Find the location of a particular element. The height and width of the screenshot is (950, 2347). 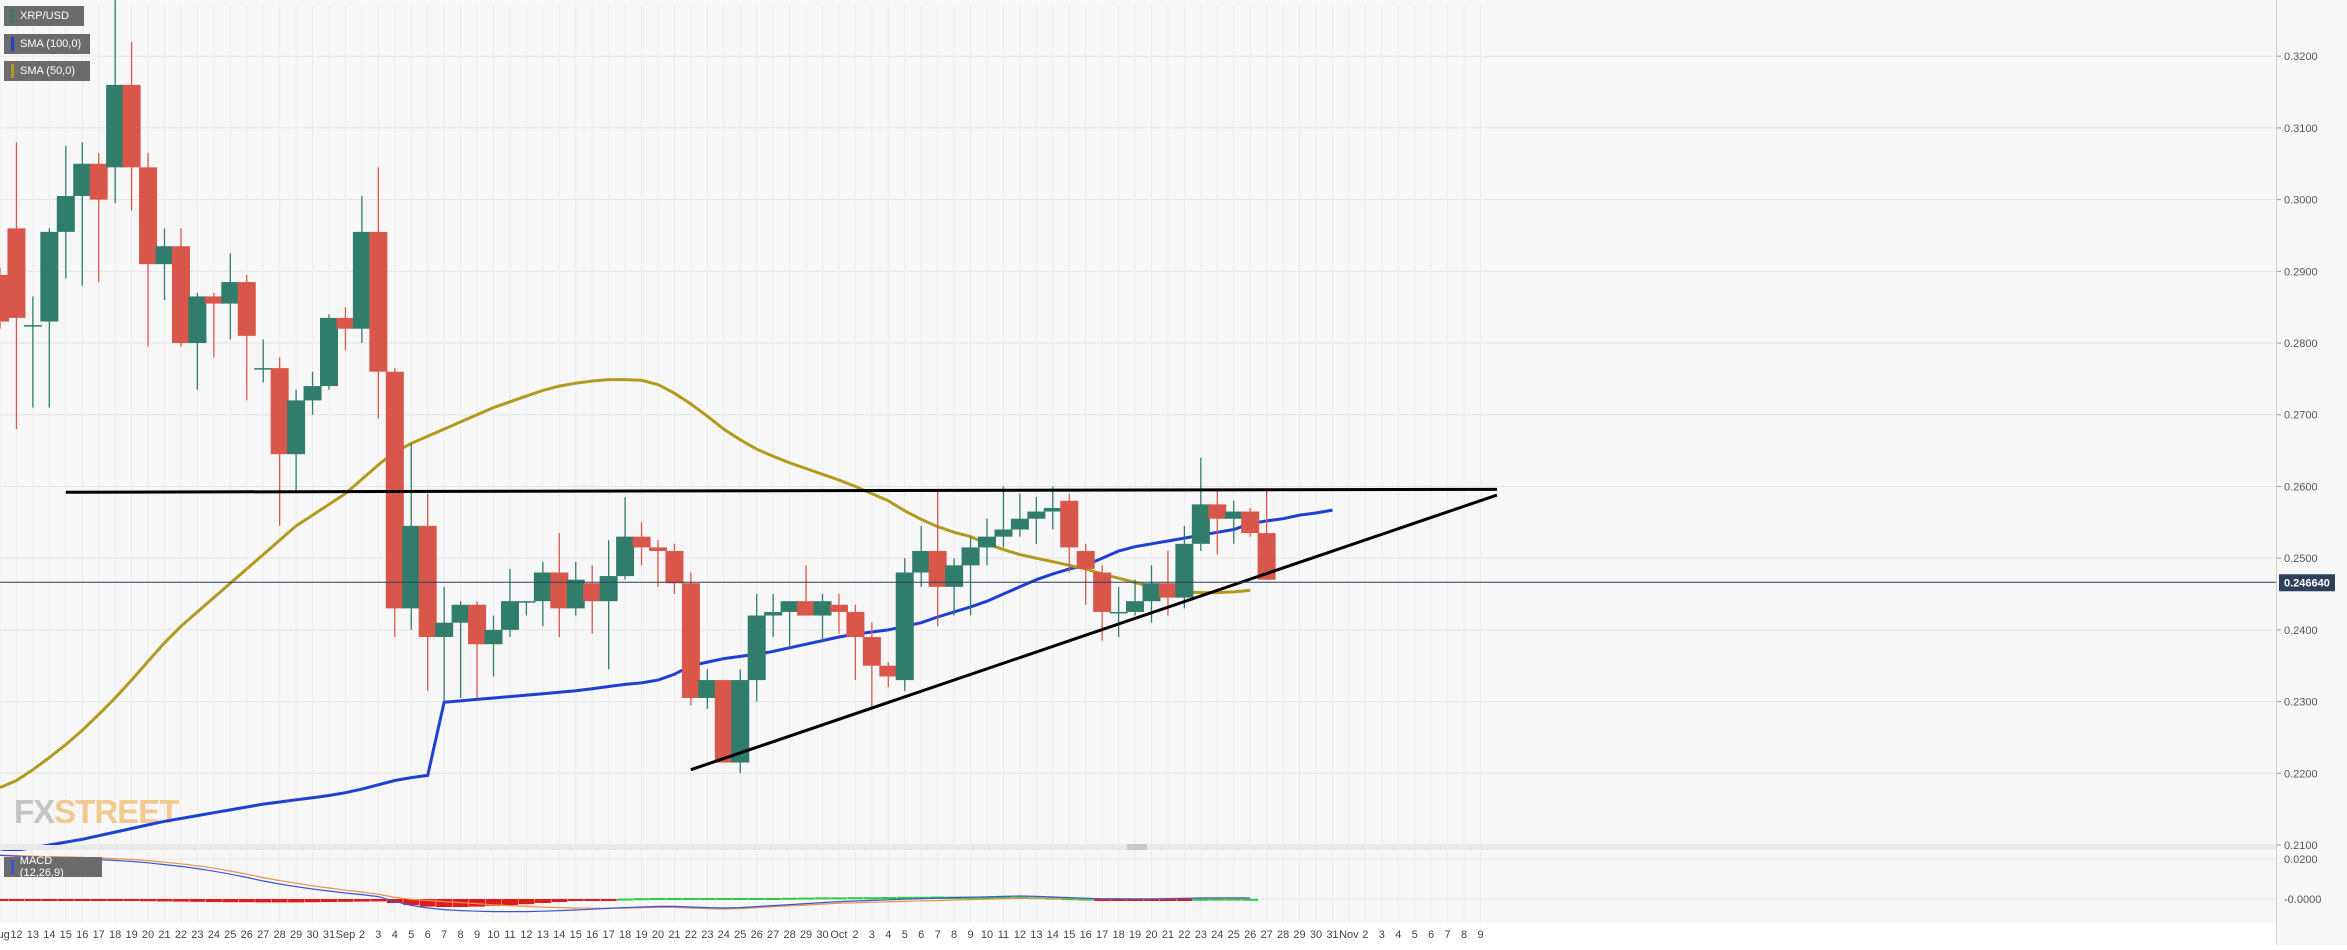

macd-axis: 0.0200 -0.0000 is located at coordinates (2302, 880).